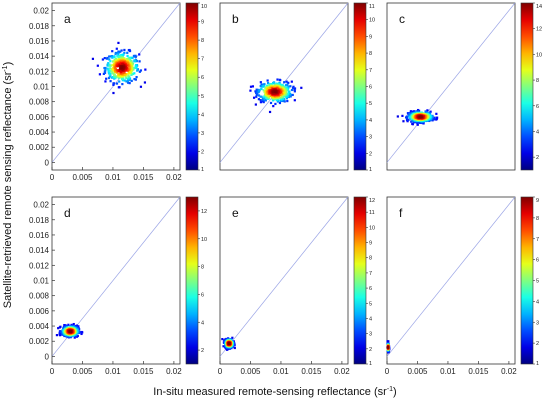 The image size is (550, 402). I want to click on panel-label: b, so click(235, 19).